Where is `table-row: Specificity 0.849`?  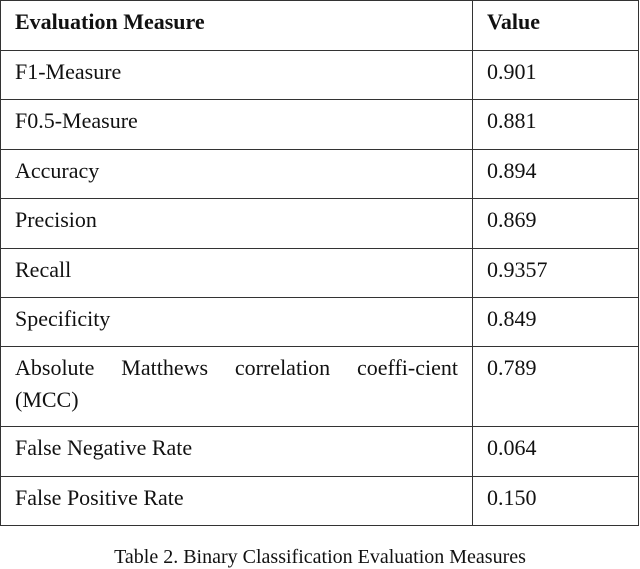
table-row: Specificity 0.849 is located at coordinates (319, 322).